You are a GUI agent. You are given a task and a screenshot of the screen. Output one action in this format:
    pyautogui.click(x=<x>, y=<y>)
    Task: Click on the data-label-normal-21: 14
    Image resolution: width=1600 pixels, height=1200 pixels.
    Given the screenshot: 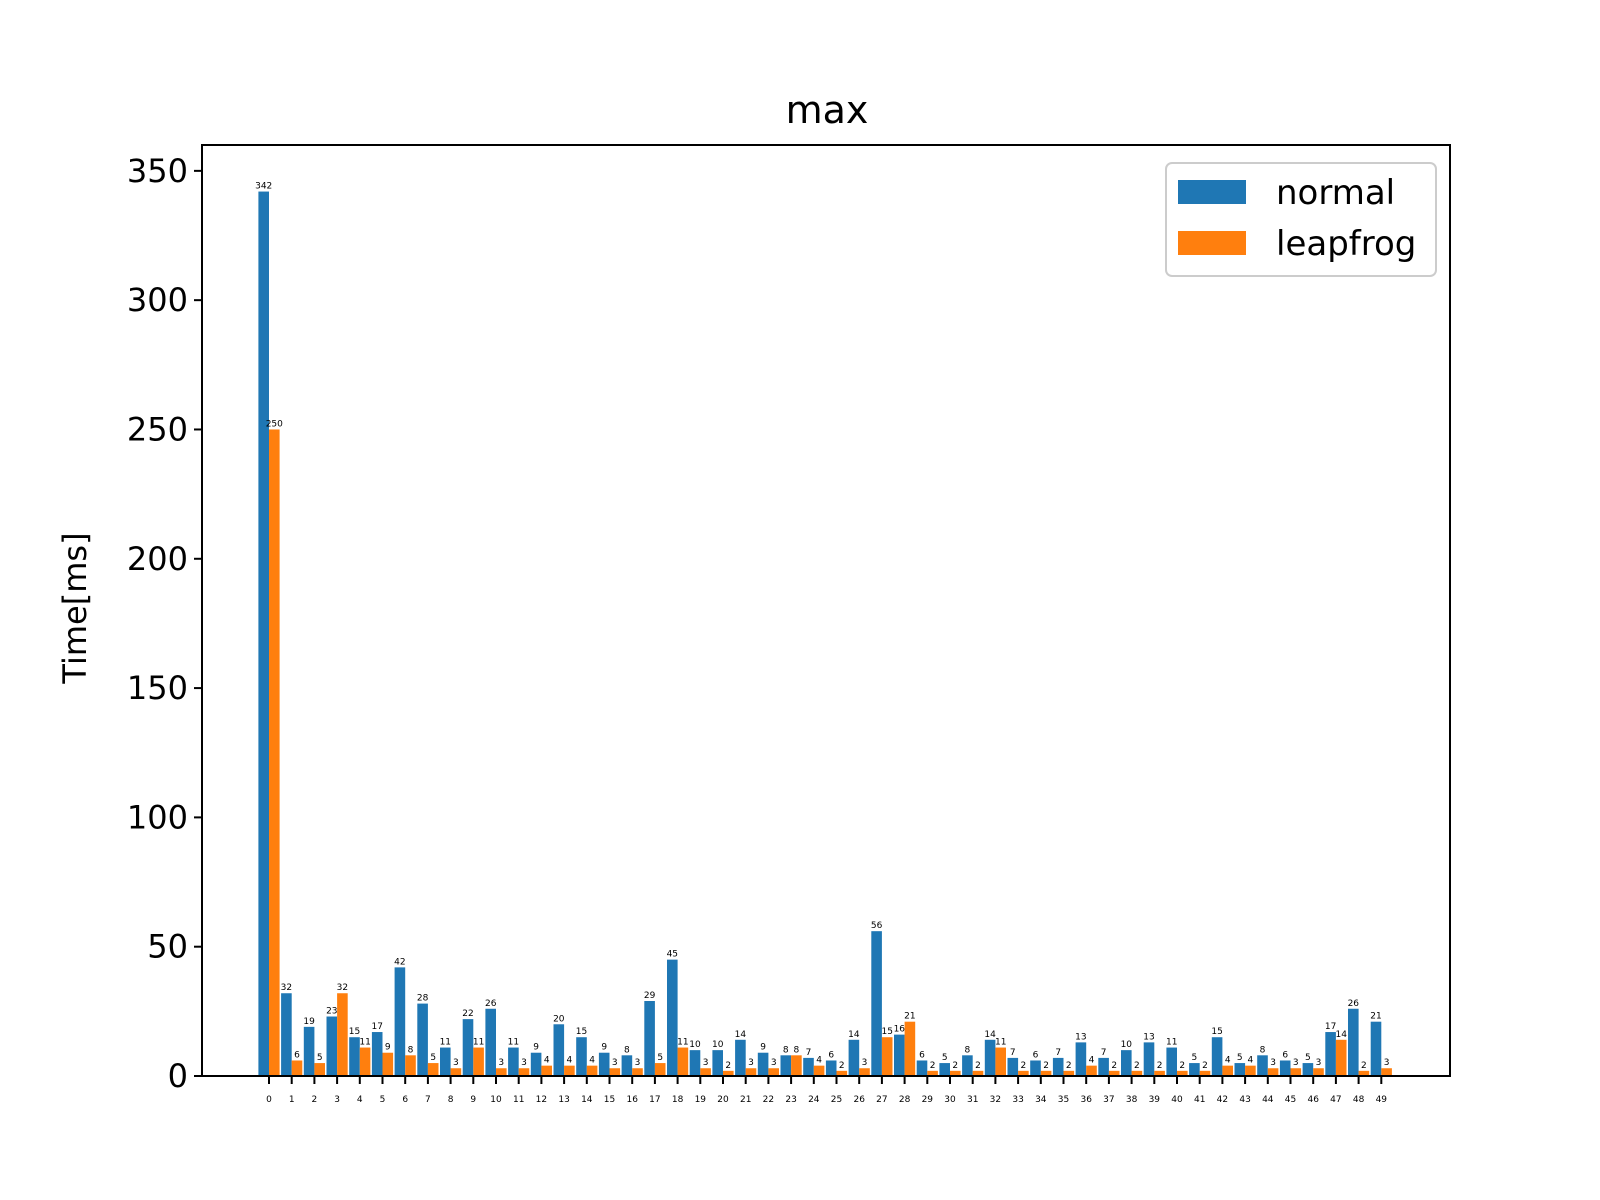 What is the action you would take?
    pyautogui.click(x=741, y=1035)
    